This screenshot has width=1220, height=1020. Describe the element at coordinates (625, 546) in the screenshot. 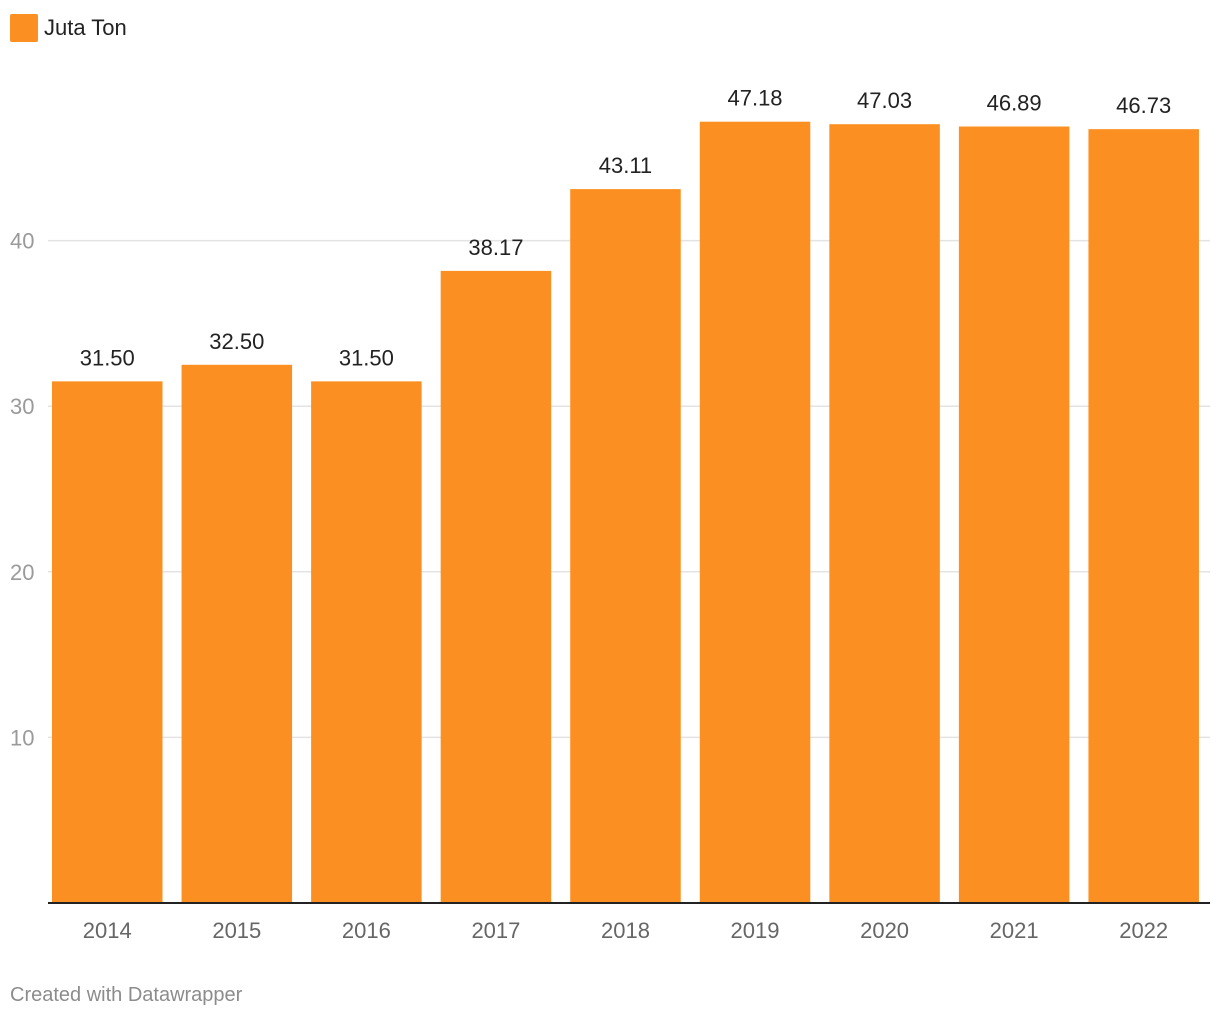

I see `bar-2018` at that location.